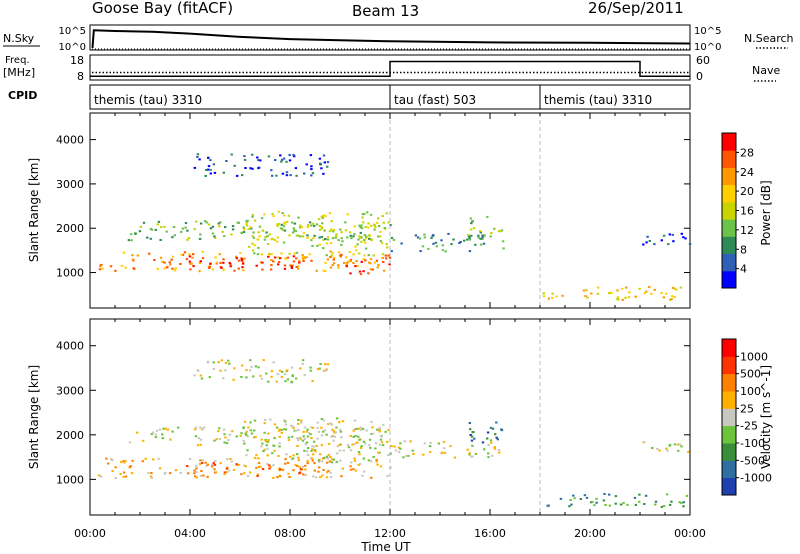  Describe the element at coordinates (390, 67) in the screenshot. I see `freq-panel-frame` at that location.